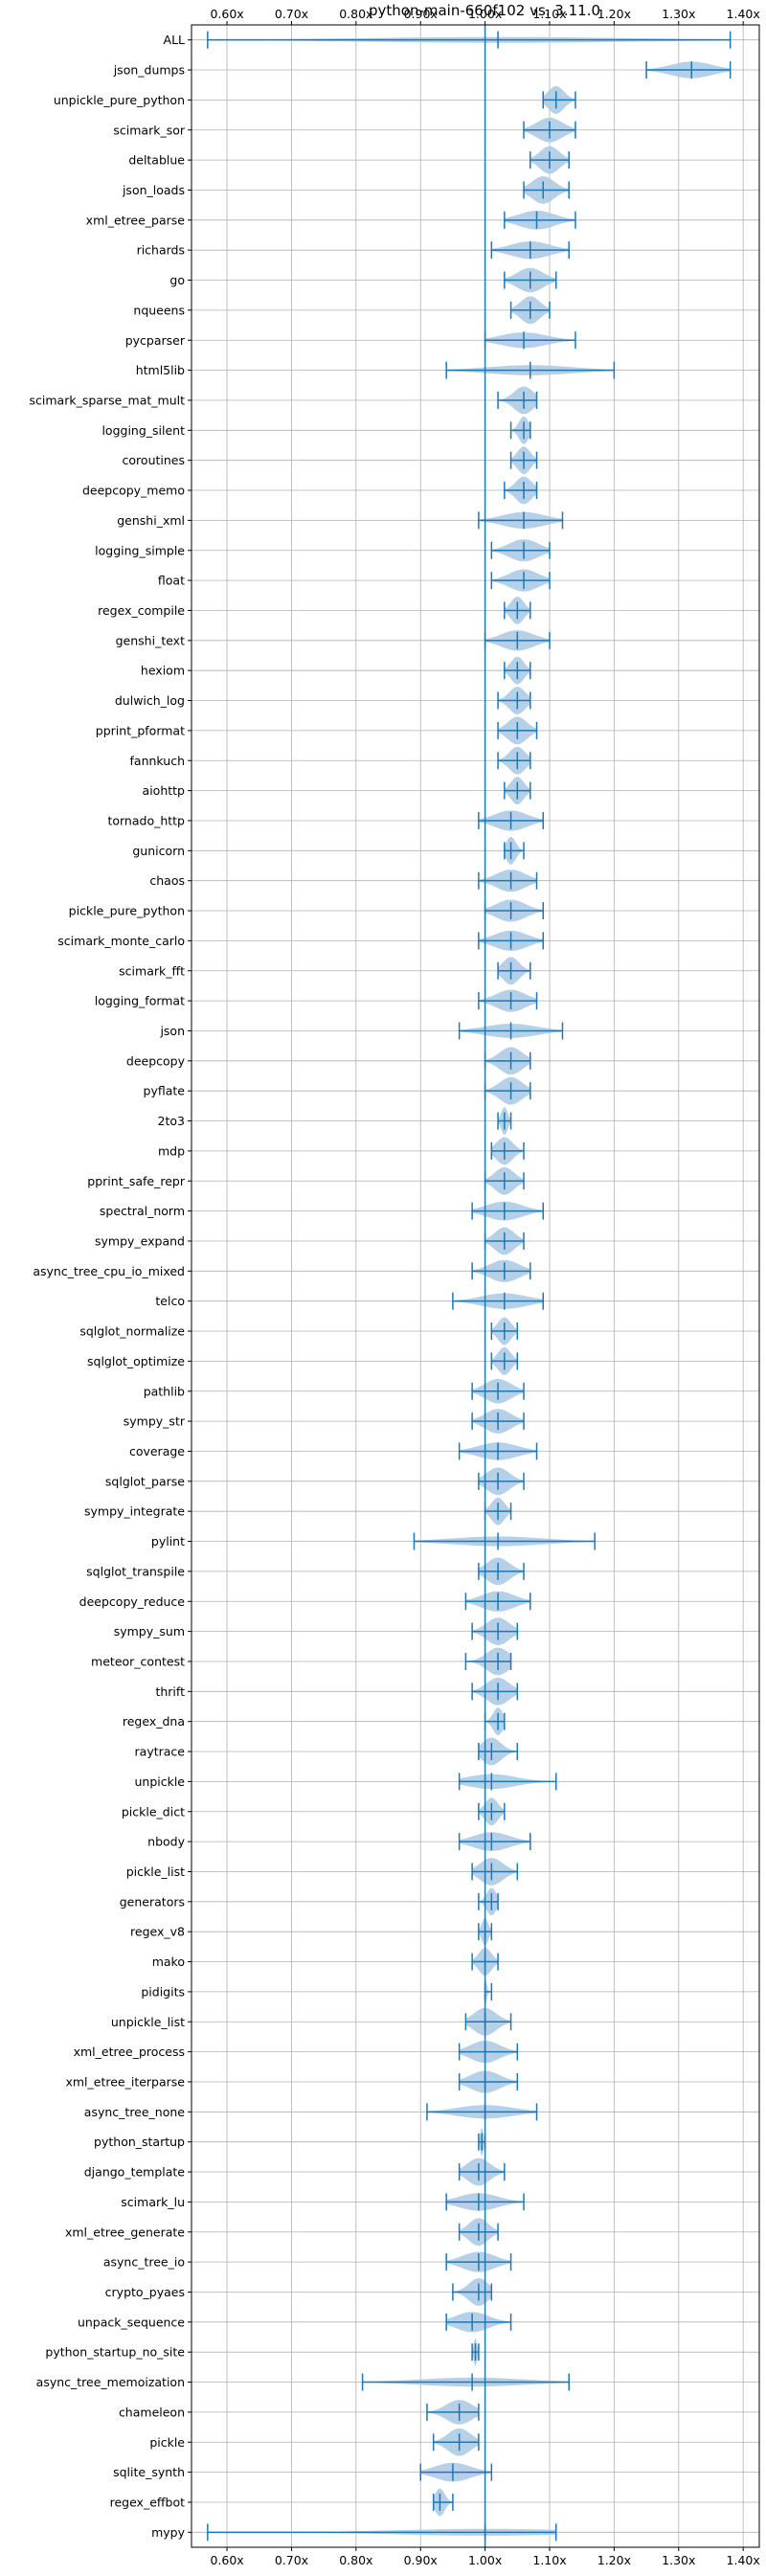  I want to click on y-tick-label: sqlglot_normalize, so click(132, 1331).